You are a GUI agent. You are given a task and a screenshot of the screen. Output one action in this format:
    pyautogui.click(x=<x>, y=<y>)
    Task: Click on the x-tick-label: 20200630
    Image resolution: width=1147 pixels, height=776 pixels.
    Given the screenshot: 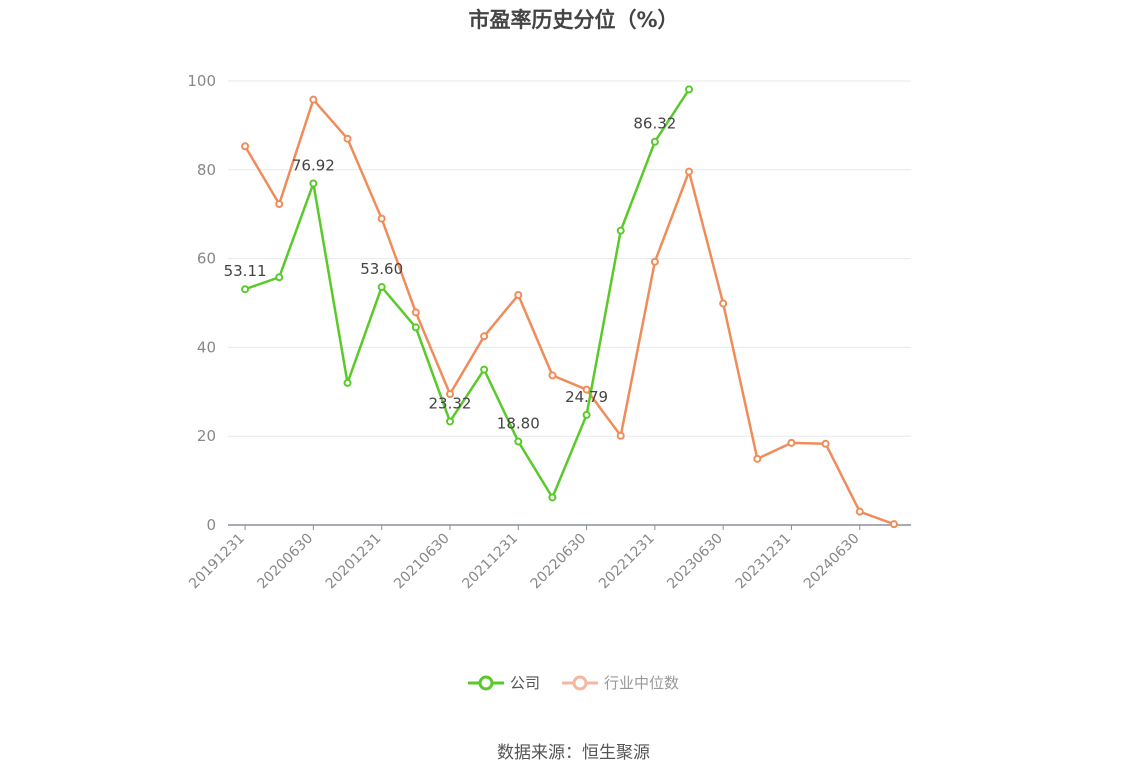 What is the action you would take?
    pyautogui.click(x=285, y=562)
    